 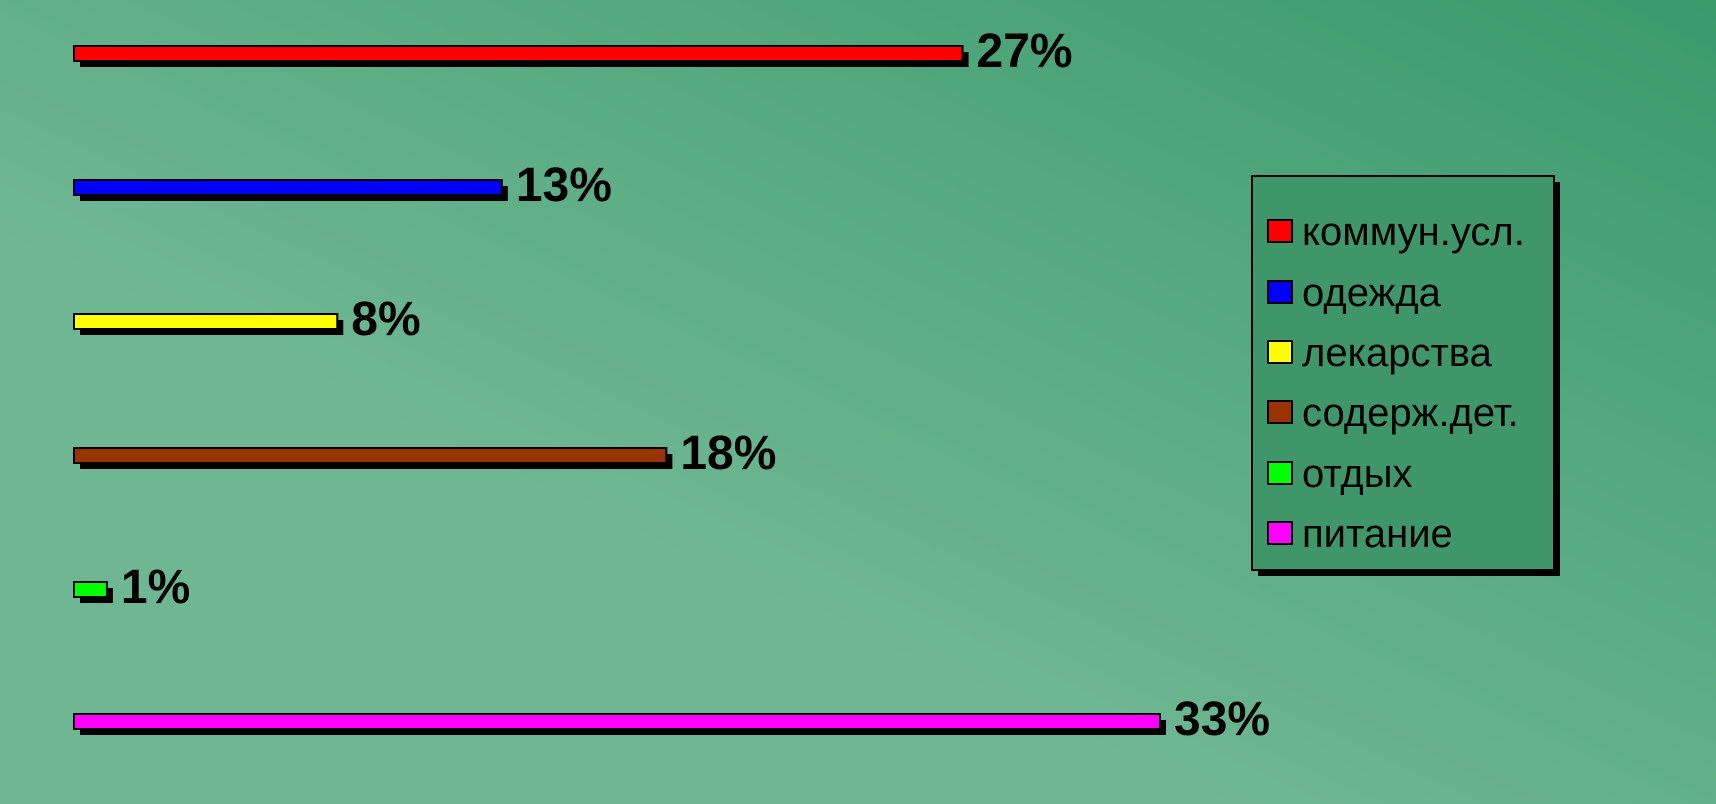 I want to click on bar-group-1: 13%, so click(x=342, y=185).